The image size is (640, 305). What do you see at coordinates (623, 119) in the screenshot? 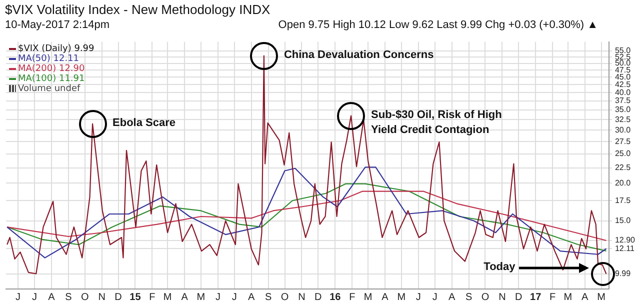
I see `y-tick-label: 32.5` at bounding box center [623, 119].